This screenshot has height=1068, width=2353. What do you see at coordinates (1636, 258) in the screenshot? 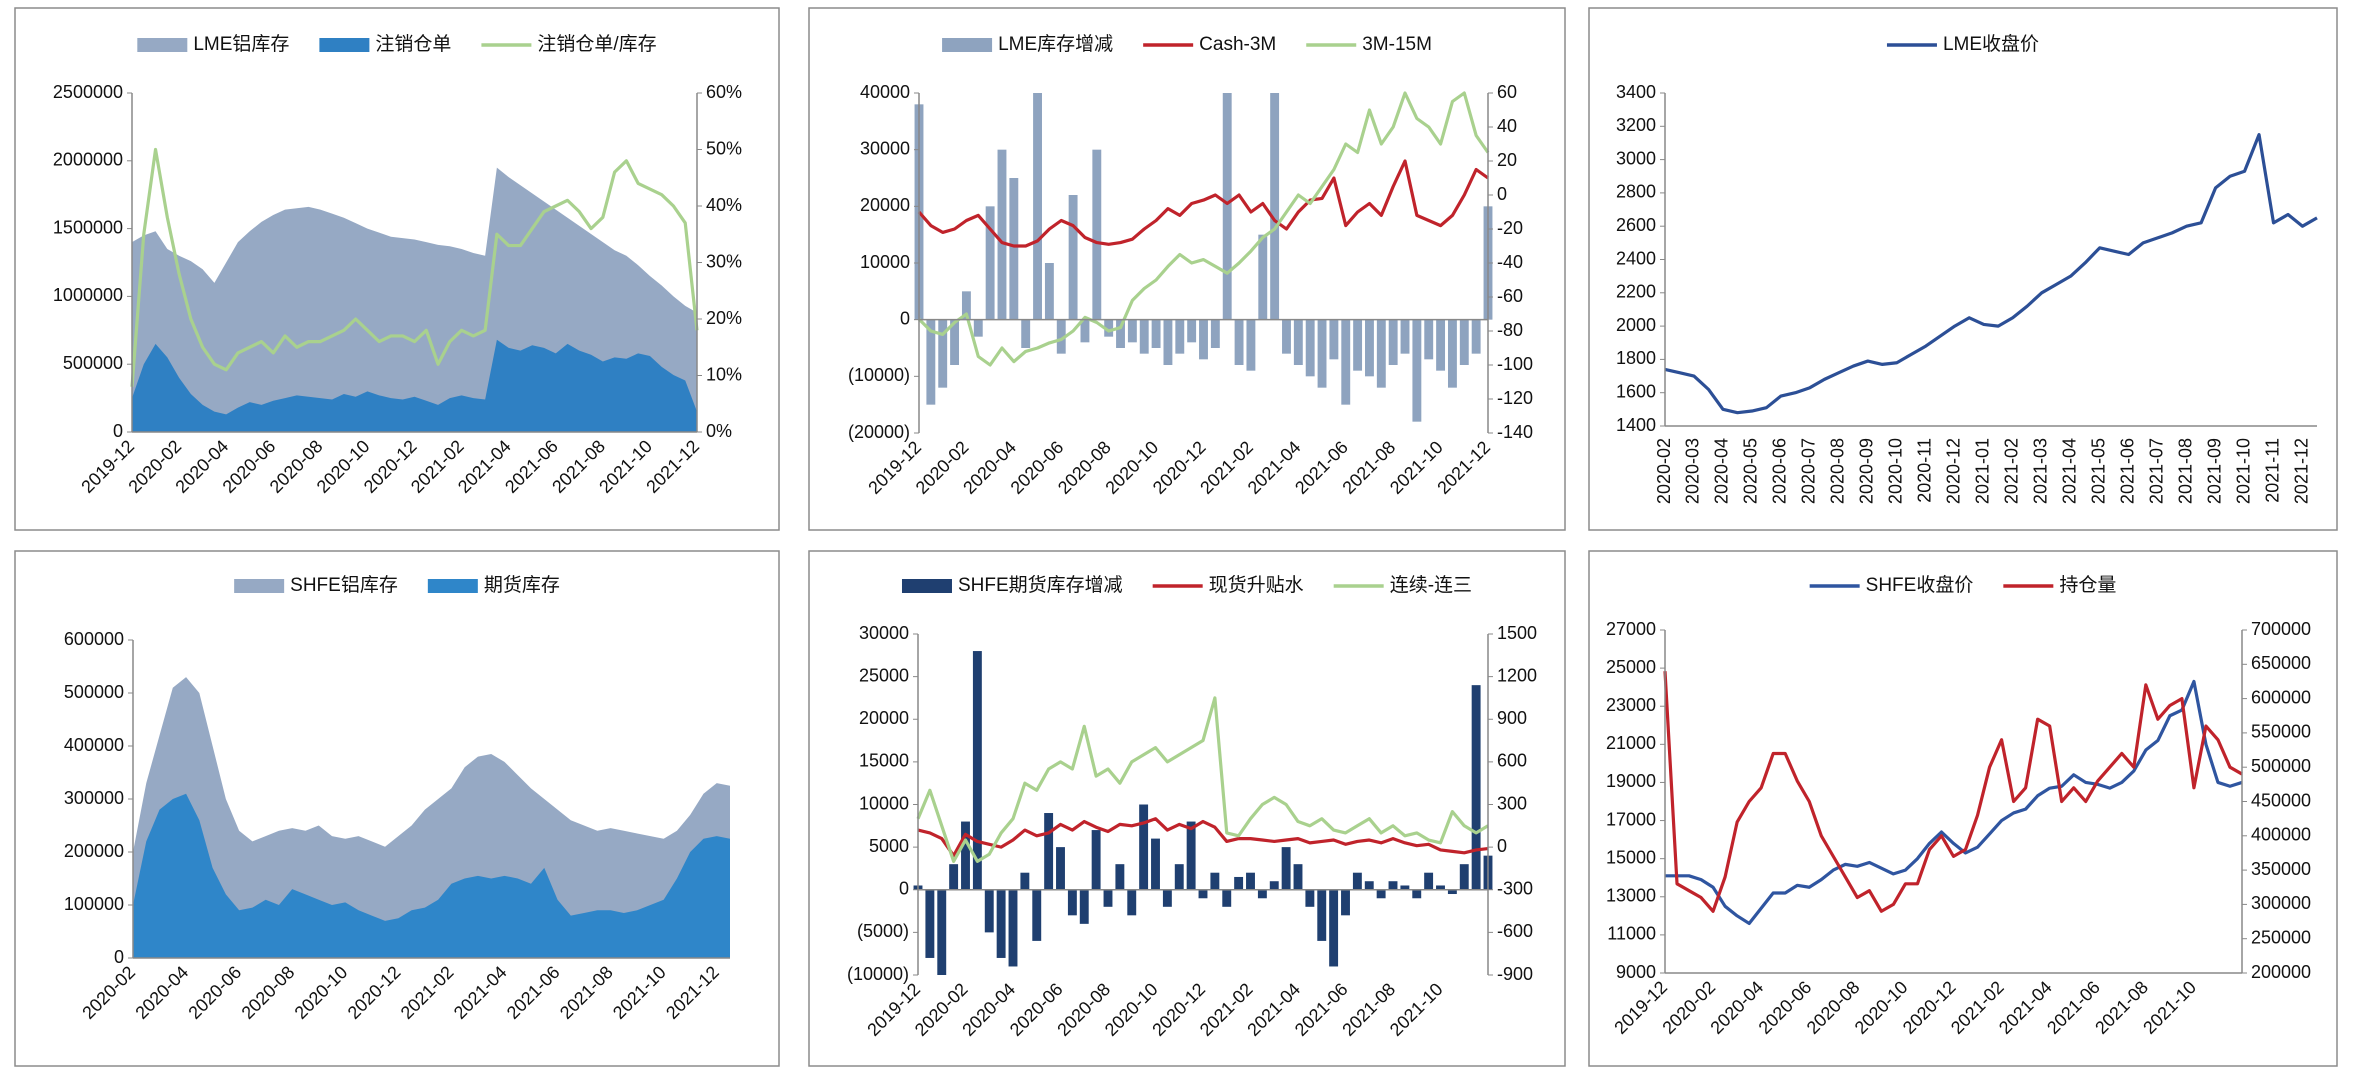
I see `y-tick-label: 2400` at bounding box center [1636, 258].